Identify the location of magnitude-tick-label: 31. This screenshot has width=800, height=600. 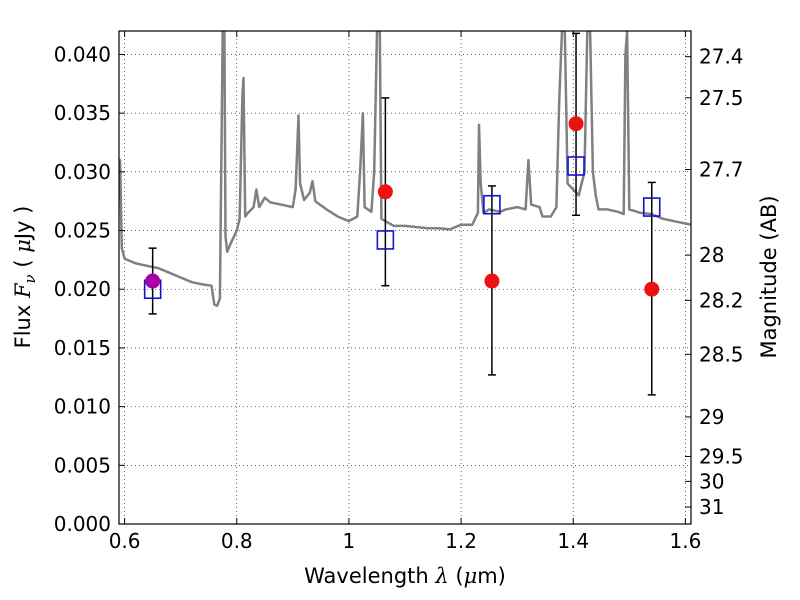
(711, 507).